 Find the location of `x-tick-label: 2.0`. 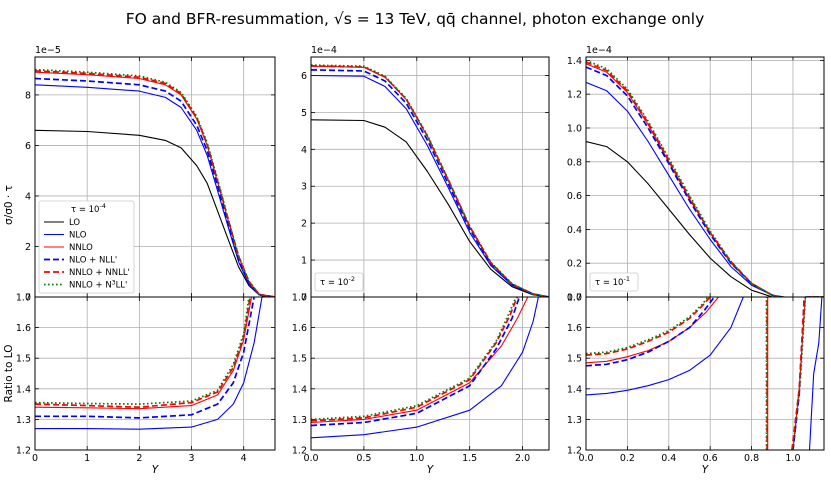

x-tick-label: 2.0 is located at coordinates (522, 458).